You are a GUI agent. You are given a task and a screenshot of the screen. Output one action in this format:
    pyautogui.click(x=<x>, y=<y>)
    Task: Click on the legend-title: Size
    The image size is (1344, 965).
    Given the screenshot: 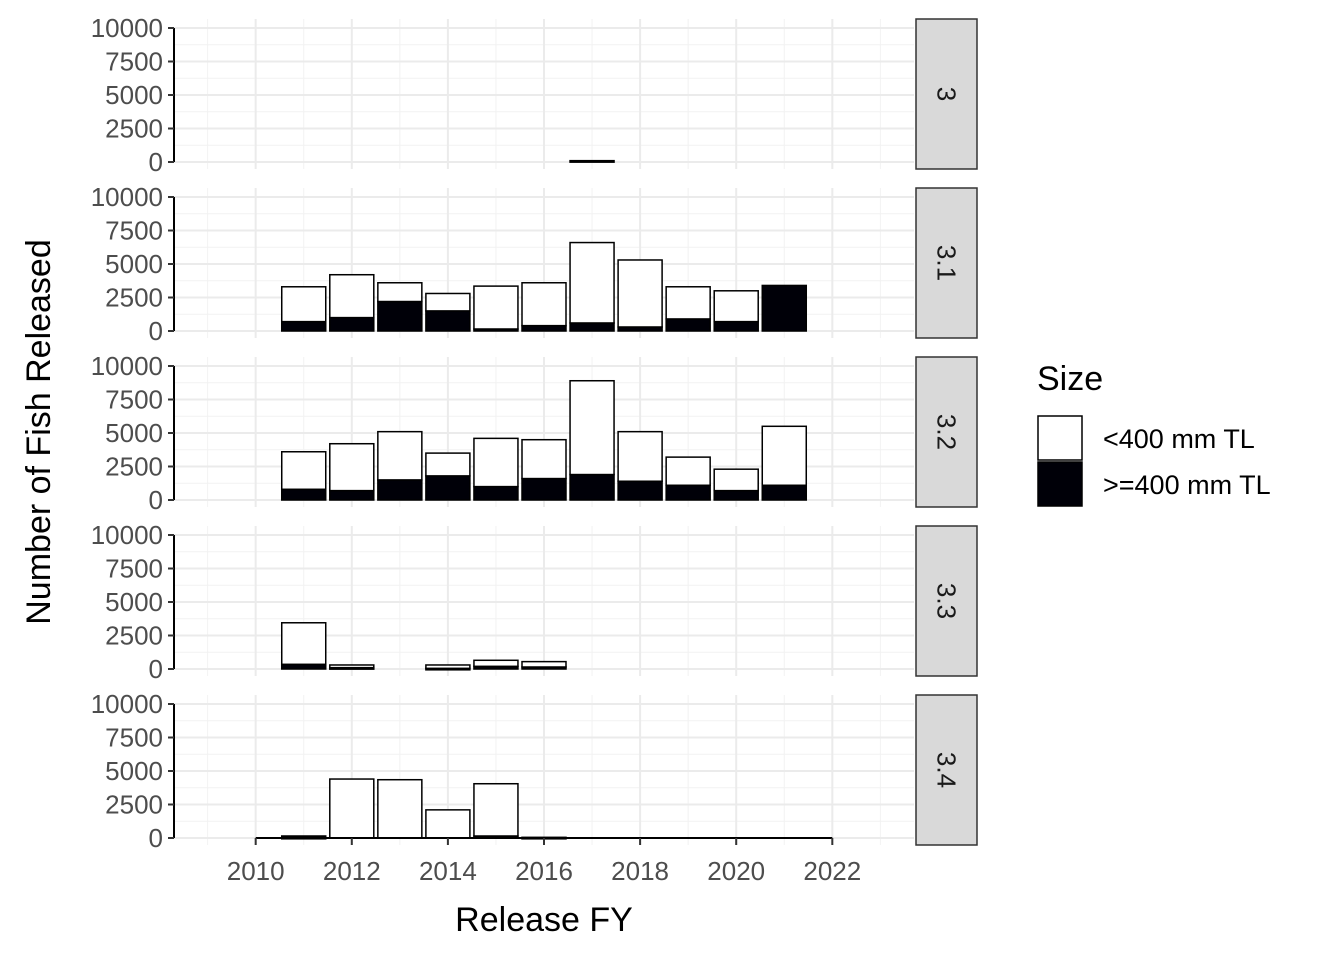 What is the action you would take?
    pyautogui.click(x=1070, y=379)
    